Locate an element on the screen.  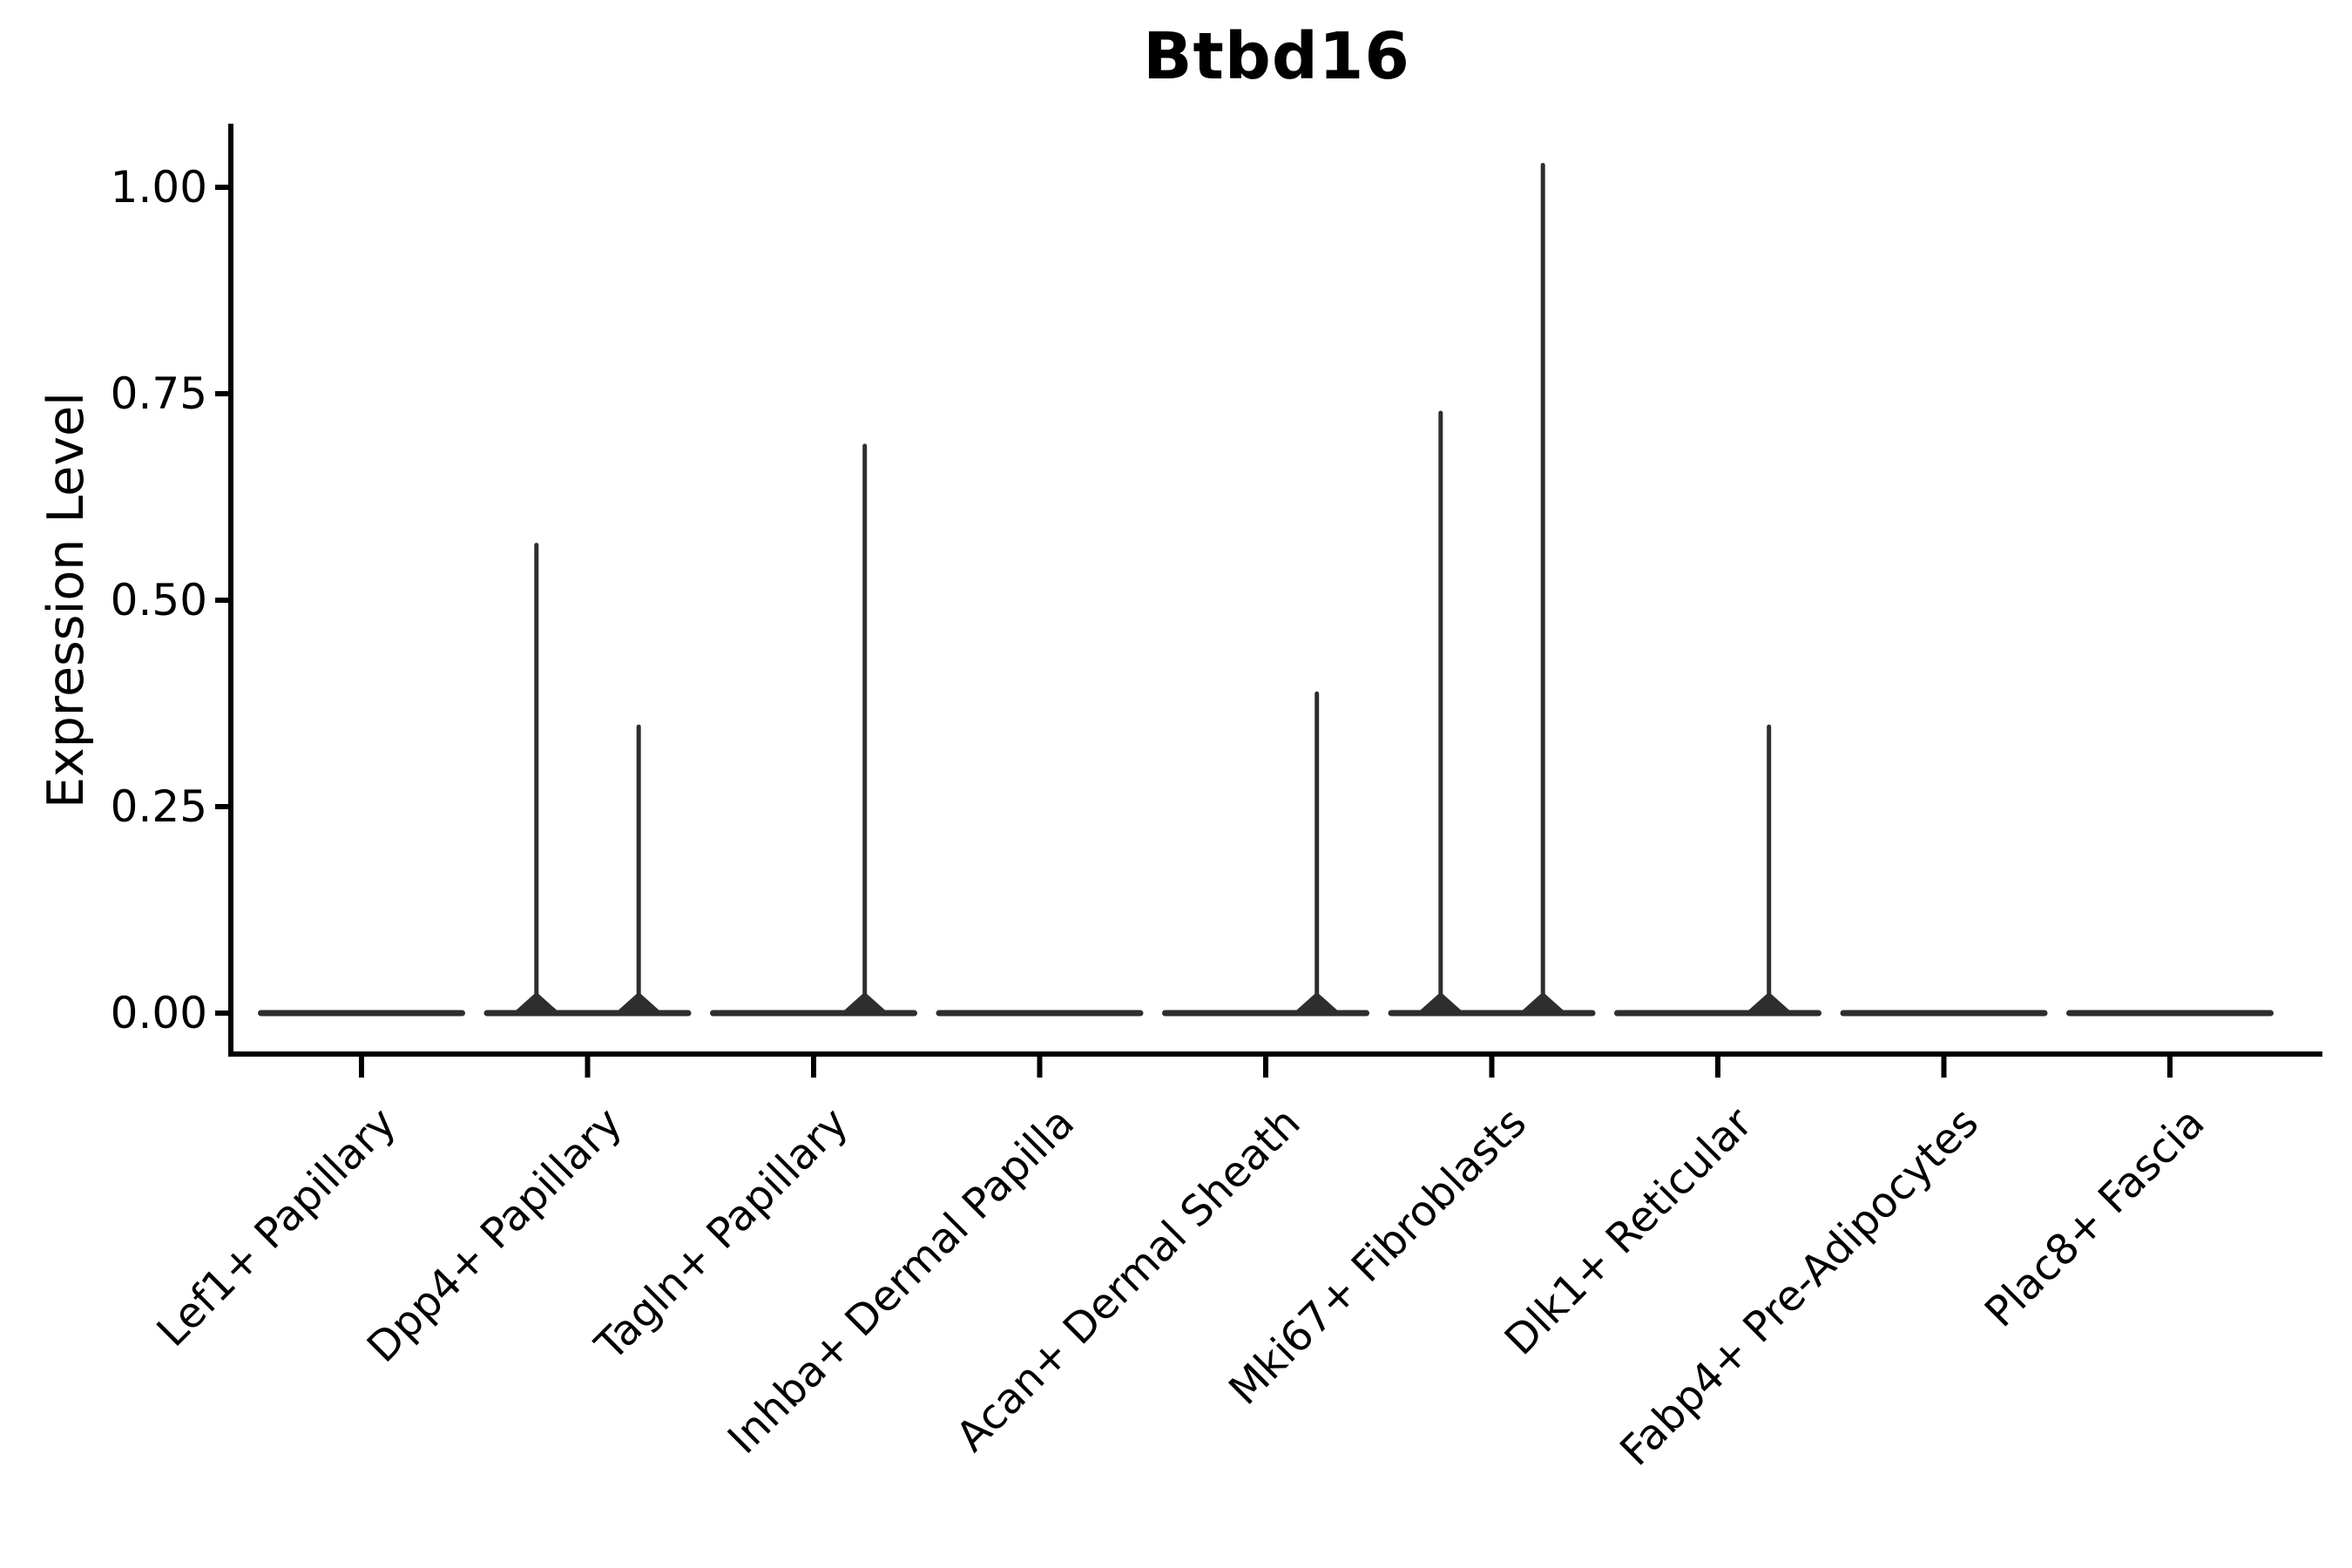
y-tick-label: 0.75 is located at coordinates (159, 393).